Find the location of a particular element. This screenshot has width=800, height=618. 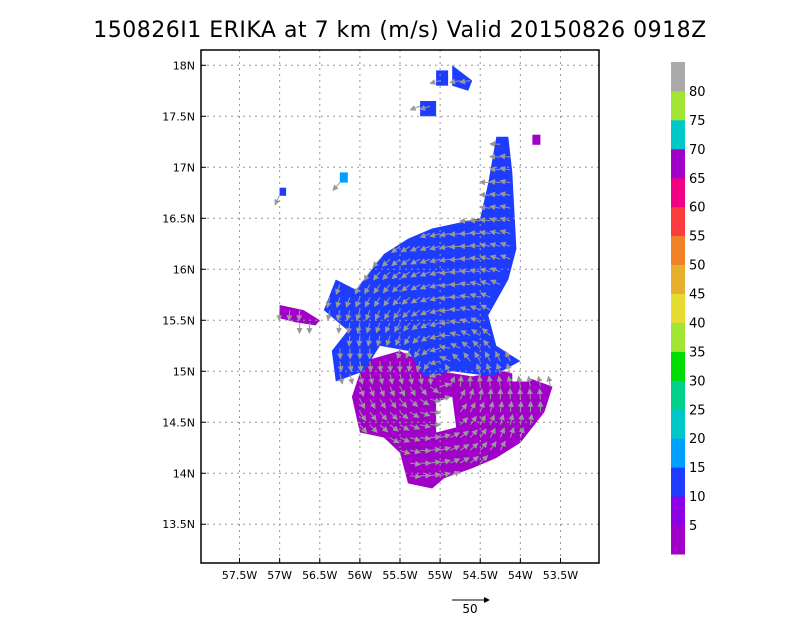

reference-label: 50 is located at coordinates (469, 609).